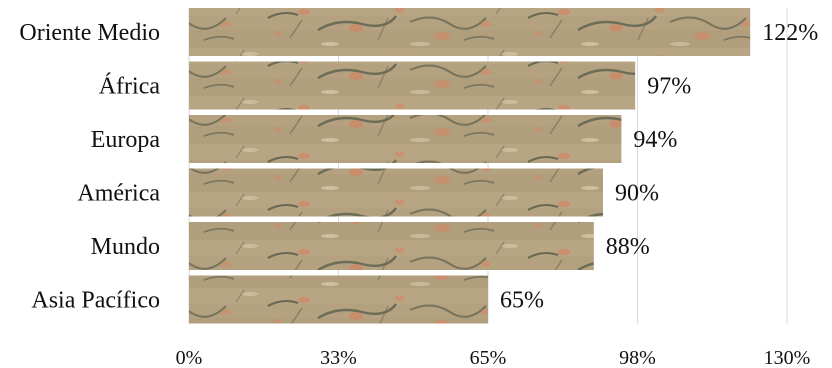 Image resolution: width=832 pixels, height=368 pixels. What do you see at coordinates (787, 357) in the screenshot?
I see `x-tick-label: 130%` at bounding box center [787, 357].